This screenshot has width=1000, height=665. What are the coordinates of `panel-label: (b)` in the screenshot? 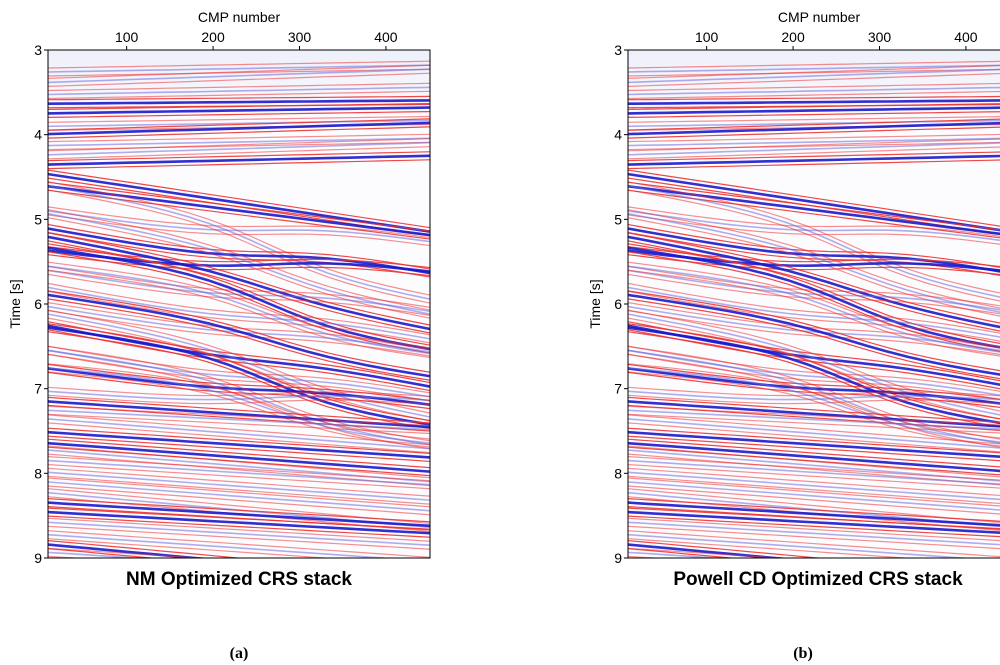 It's located at (803, 653).